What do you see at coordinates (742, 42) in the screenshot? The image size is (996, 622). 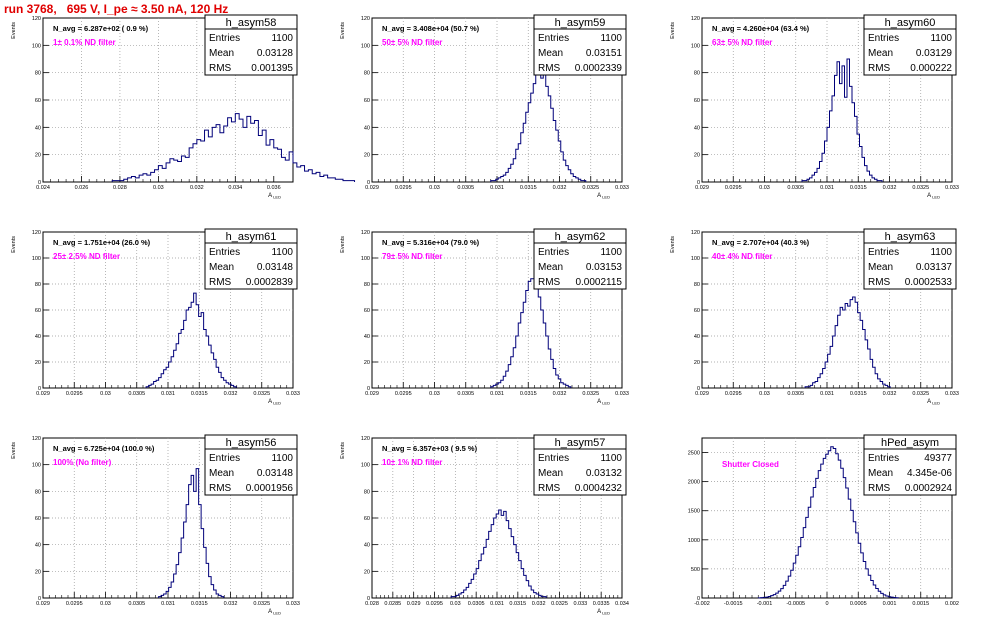 I see `filter-label: 63± 5% ND filter` at bounding box center [742, 42].